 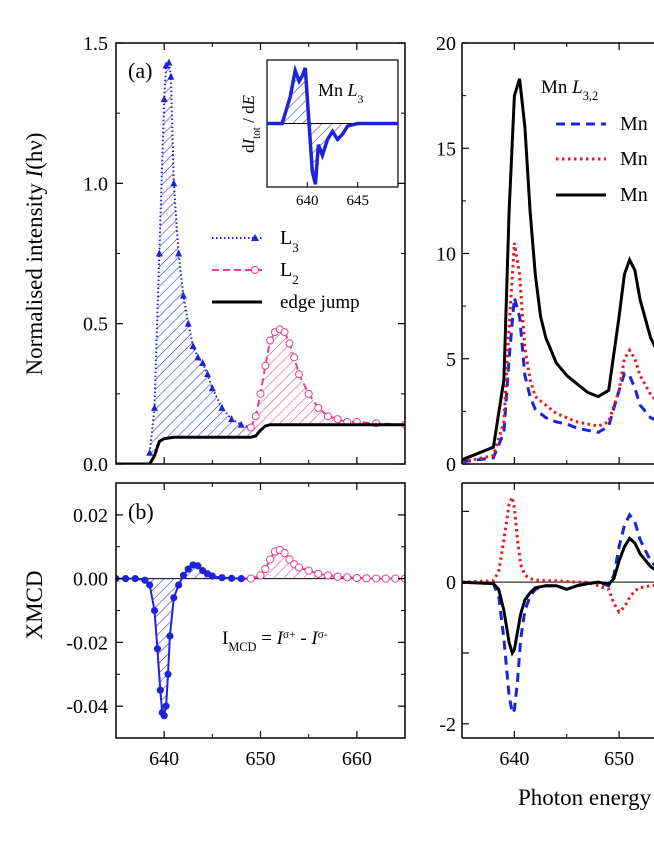 I want to click on legend-l3-marker, so click(x=255, y=237).